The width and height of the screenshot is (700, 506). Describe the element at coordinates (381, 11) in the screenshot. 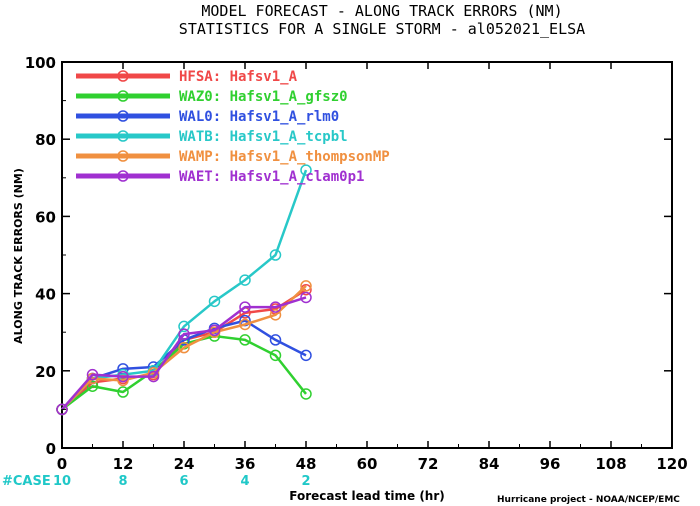

I see `chart-title-line1: MODEL FORECAST - ALONG TRACK ERRORS (NM)` at that location.